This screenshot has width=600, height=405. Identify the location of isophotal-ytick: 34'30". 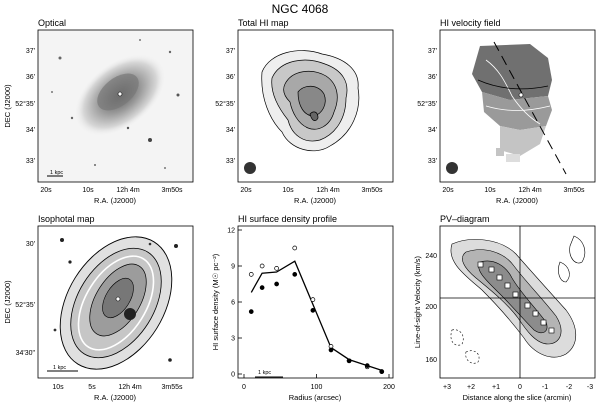
(26, 353).